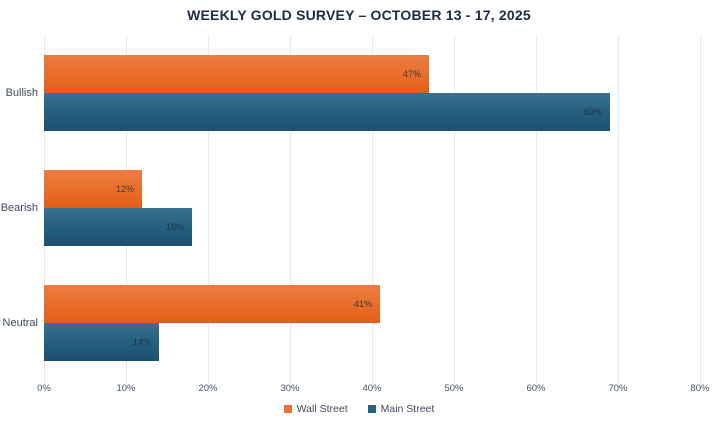 This screenshot has width=718, height=430. I want to click on bar-value-label-wall-street-neutral: 41%, so click(362, 303).